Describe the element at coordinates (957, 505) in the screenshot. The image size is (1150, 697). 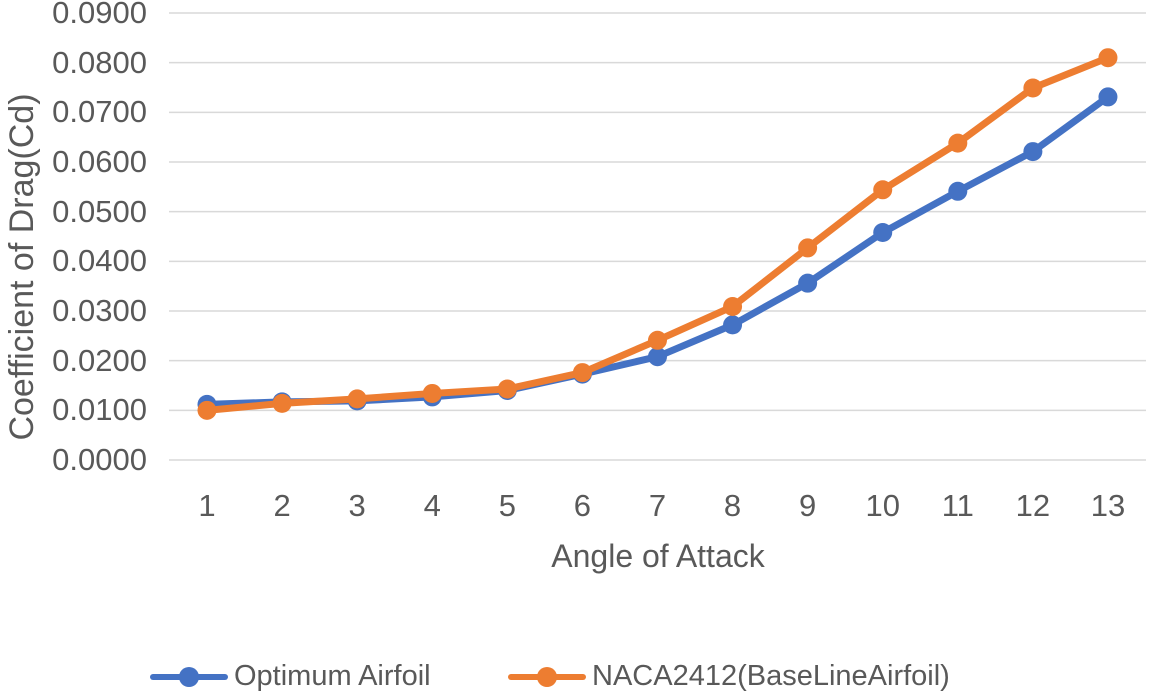
I see `x-tick-label: 11` at that location.